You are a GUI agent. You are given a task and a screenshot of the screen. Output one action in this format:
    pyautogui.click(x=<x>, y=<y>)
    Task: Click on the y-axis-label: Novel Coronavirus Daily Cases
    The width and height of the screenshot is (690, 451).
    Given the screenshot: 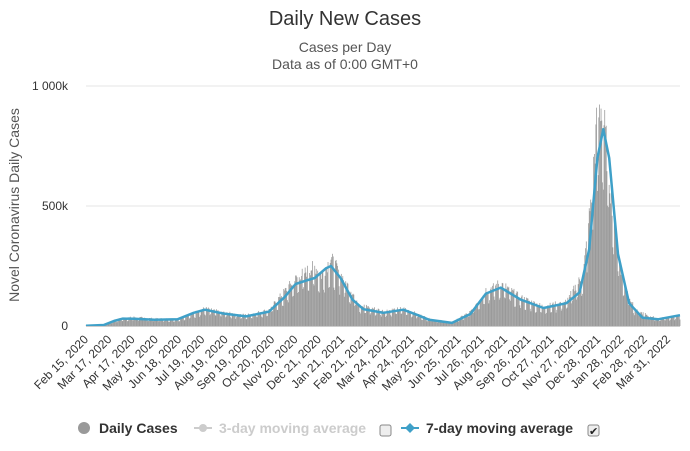 What is the action you would take?
    pyautogui.click(x=14, y=205)
    